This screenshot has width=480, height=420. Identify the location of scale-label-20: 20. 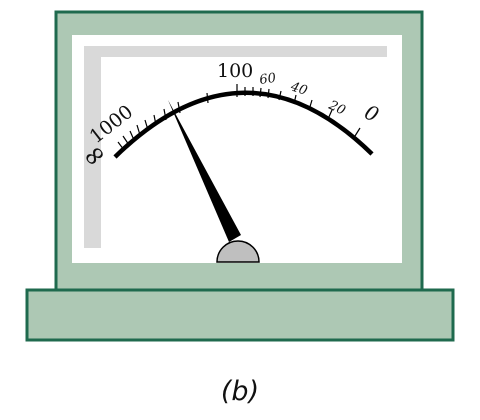
(336, 108).